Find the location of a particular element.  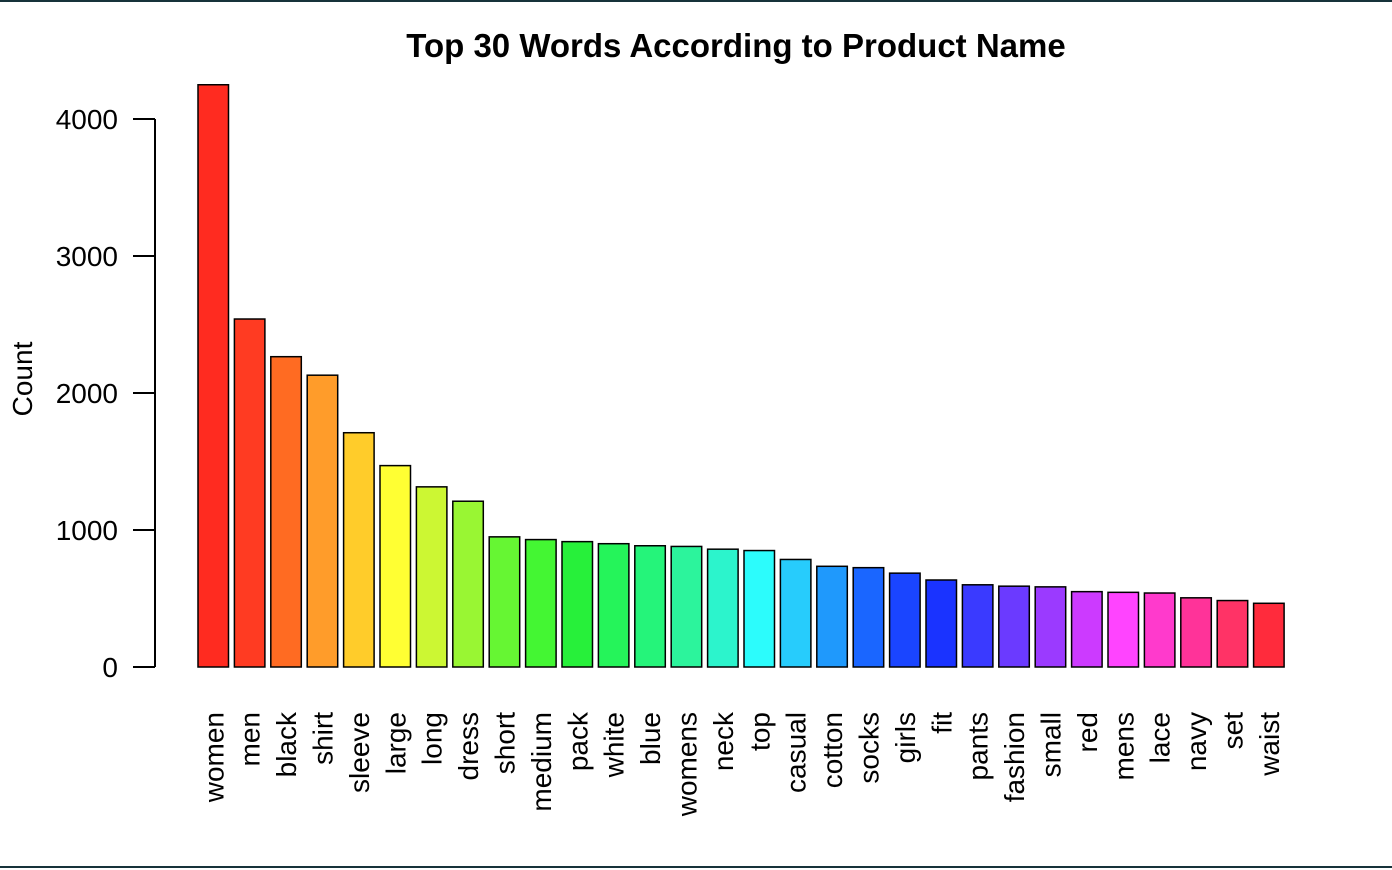

bar-lace is located at coordinates (1159, 630).